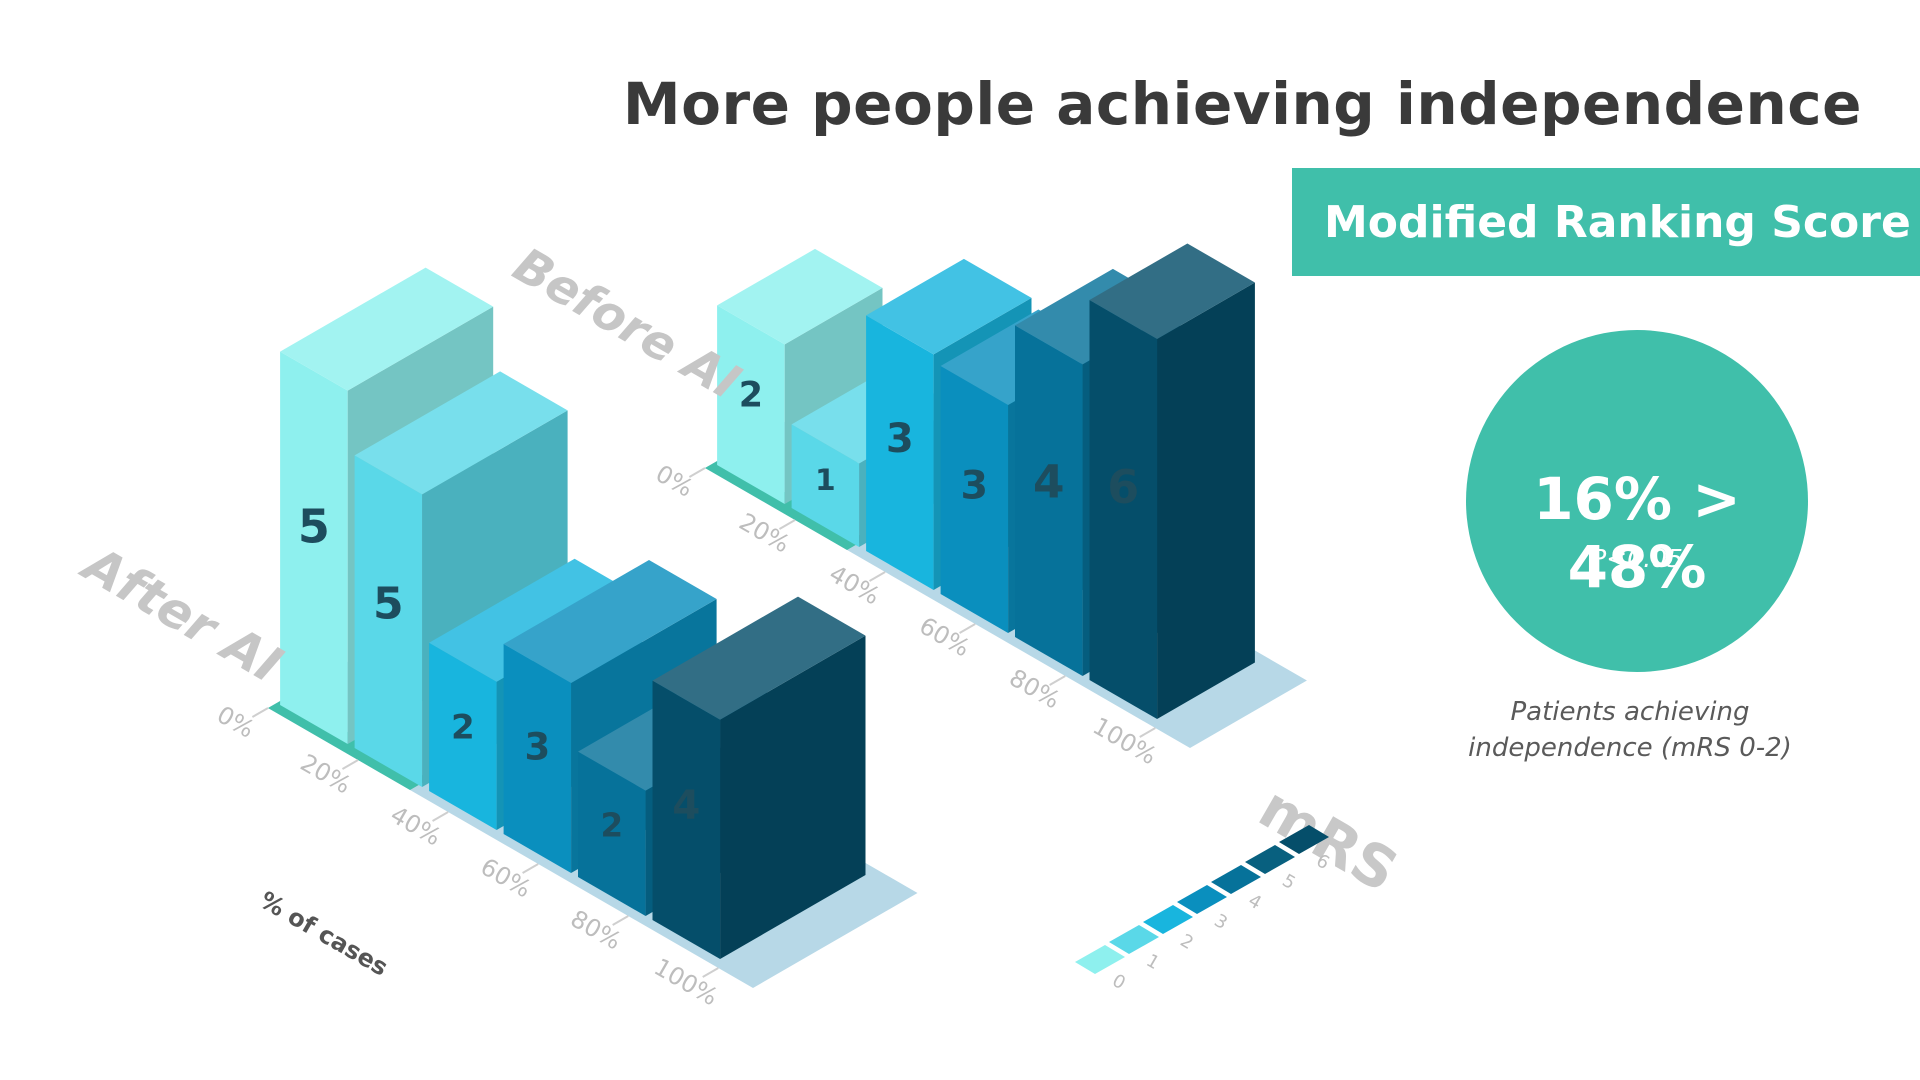 The height and width of the screenshot is (1080, 1920). Describe the element at coordinates (1630, 748) in the screenshot. I see `stat-caption-line2: independence (mRS 0-2)` at that location.